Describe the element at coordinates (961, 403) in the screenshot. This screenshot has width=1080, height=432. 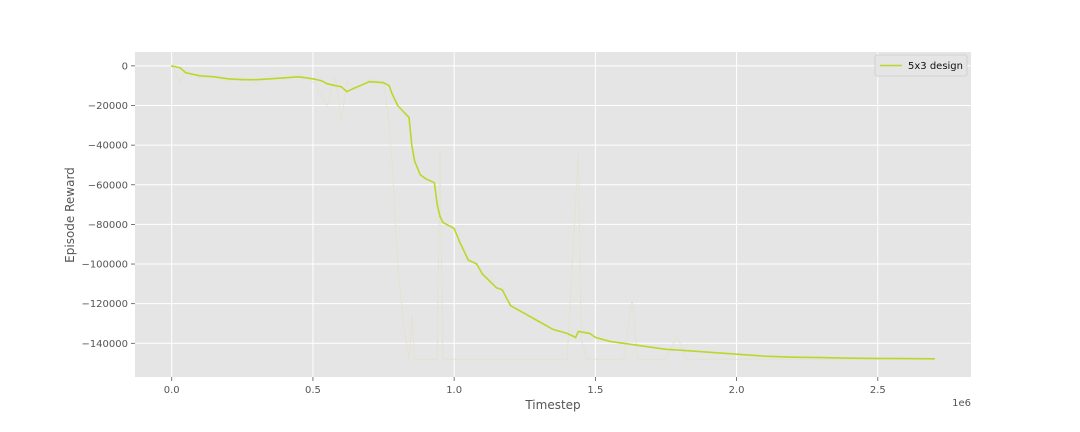
I see `x-scale-label: 1e6` at that location.